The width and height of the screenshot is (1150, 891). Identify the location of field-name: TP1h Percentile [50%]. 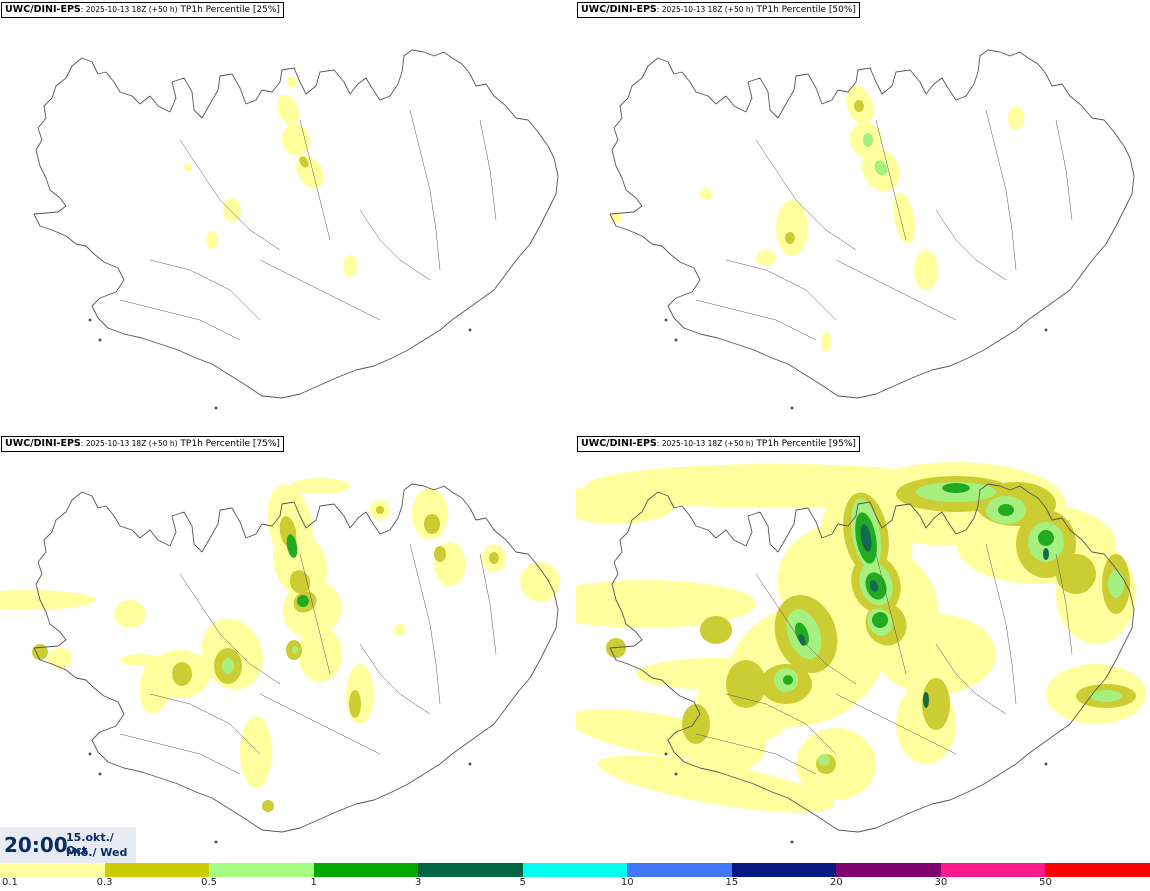
(806, 10).